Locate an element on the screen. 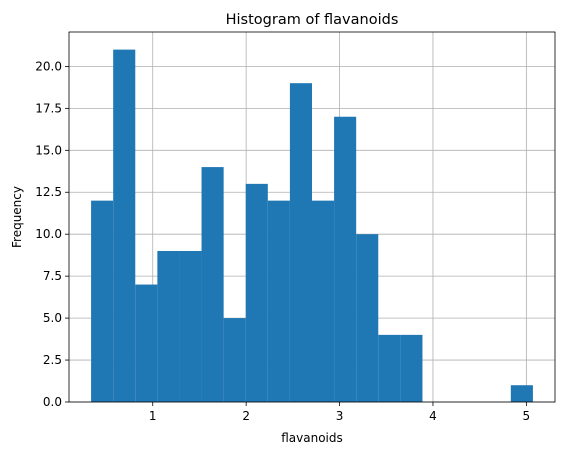 Image resolution: width=576 pixels, height=455 pixels. y-tick-label: 20.0 is located at coordinates (48, 66).